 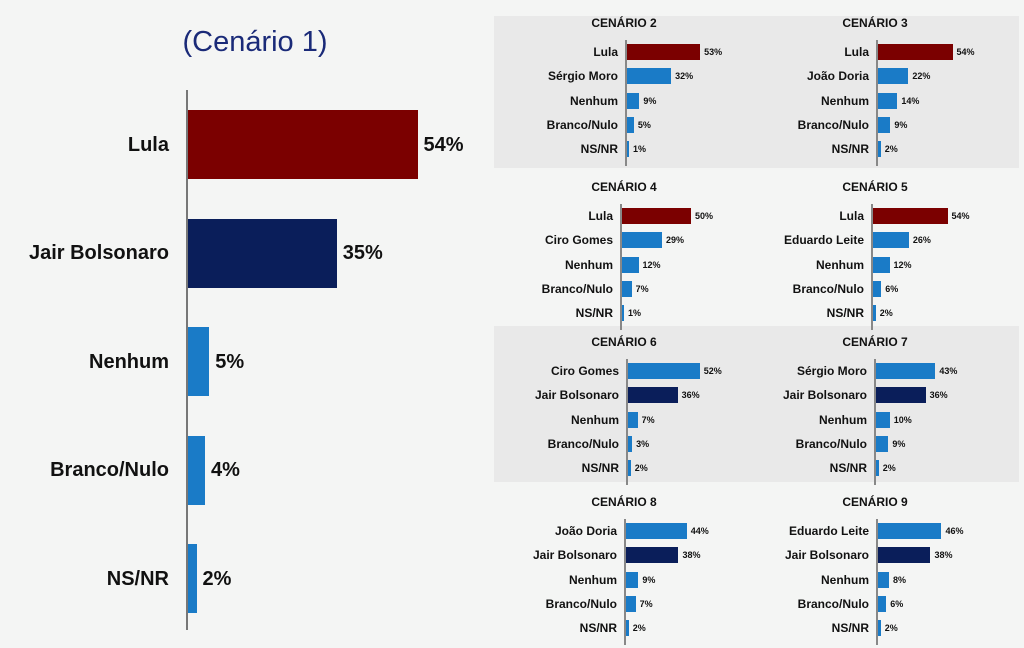 What do you see at coordinates (255, 42) in the screenshot?
I see `main-chart-title: (Cenário 1)` at bounding box center [255, 42].